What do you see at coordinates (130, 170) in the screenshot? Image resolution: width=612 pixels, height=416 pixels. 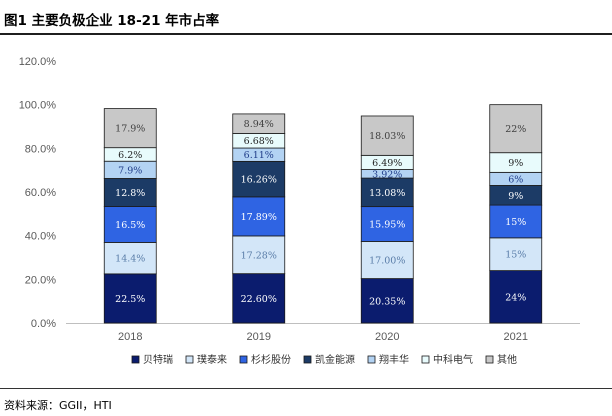 I see `data-label: 7.9%` at bounding box center [130, 170].